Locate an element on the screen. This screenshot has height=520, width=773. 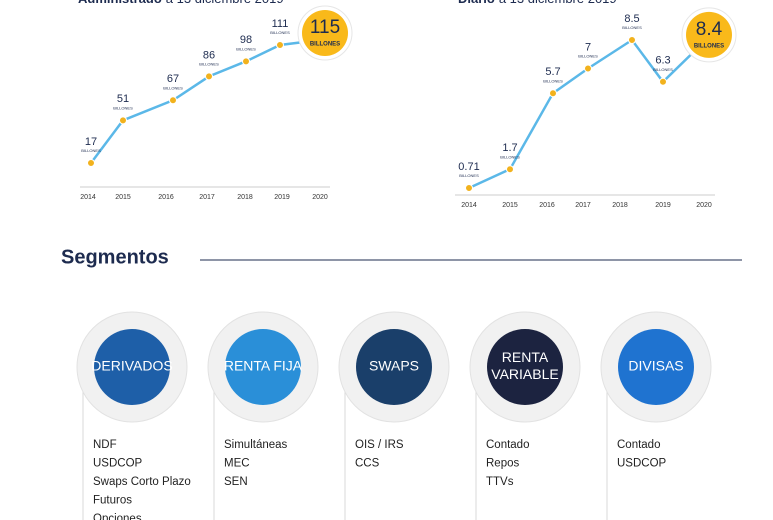
segment-item: NDF is located at coordinates (105, 445).